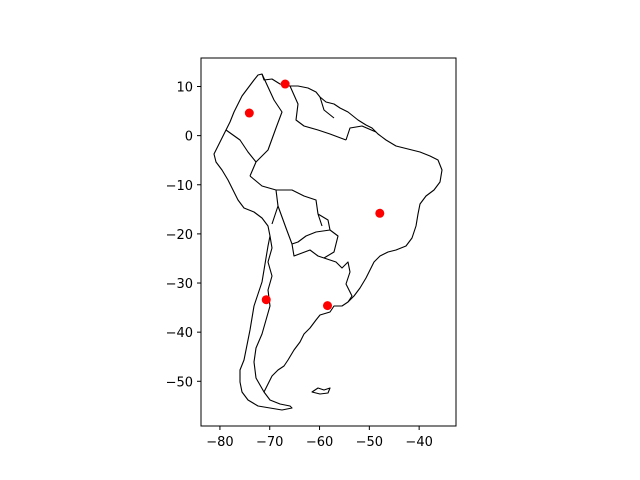 This screenshot has width=640, height=480. I want to click on x-tick-label: −40, so click(418, 442).